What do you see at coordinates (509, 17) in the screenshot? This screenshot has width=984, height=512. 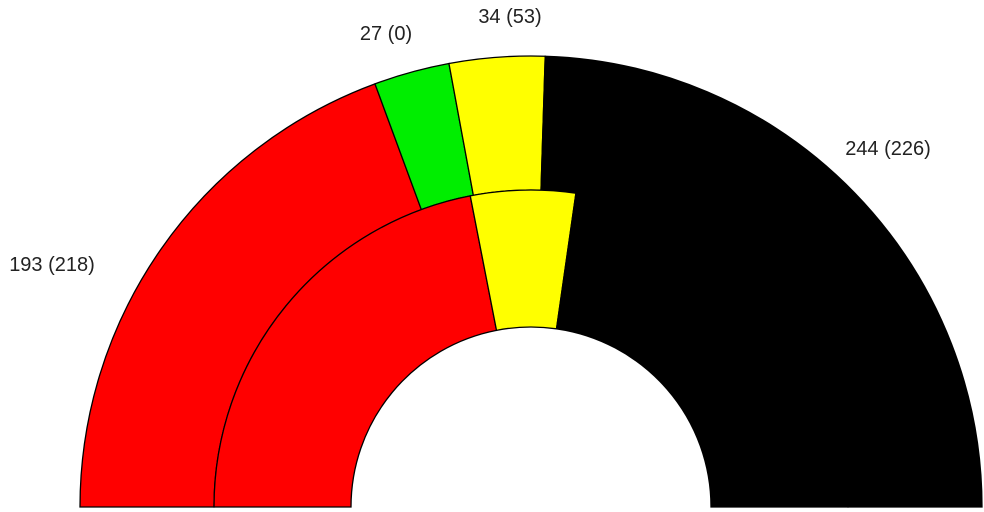 I see `label-yellow: 34 (53)` at bounding box center [509, 17].